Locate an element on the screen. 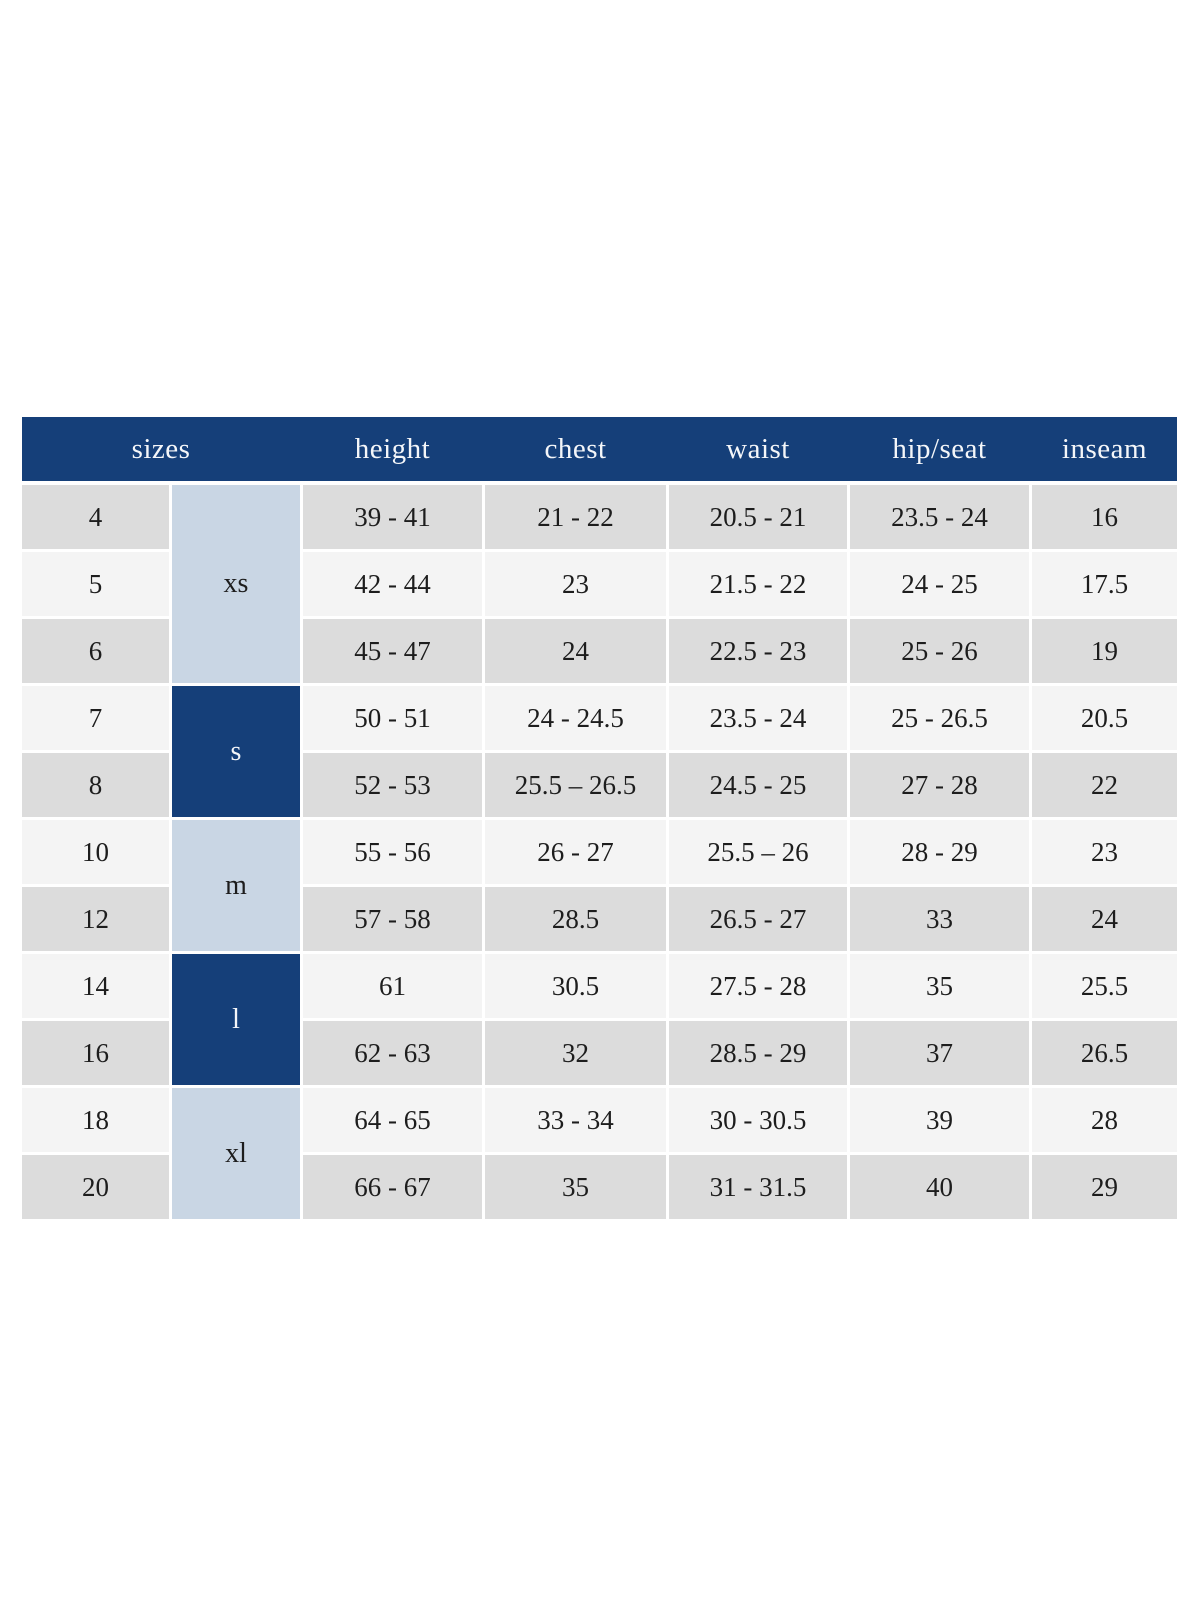 The width and height of the screenshot is (1200, 1600). hip-seat-cell: 23.5 - 24 is located at coordinates (939, 517).